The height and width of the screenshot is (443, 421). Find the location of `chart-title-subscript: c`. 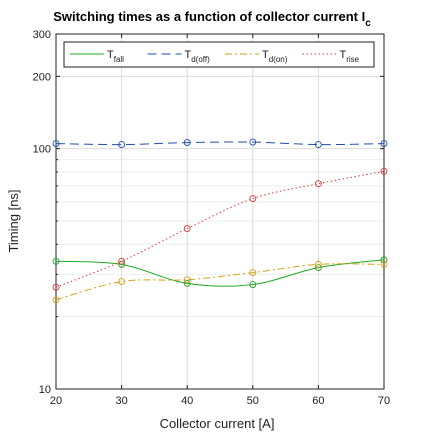

chart-title-subscript: c is located at coordinates (368, 23).